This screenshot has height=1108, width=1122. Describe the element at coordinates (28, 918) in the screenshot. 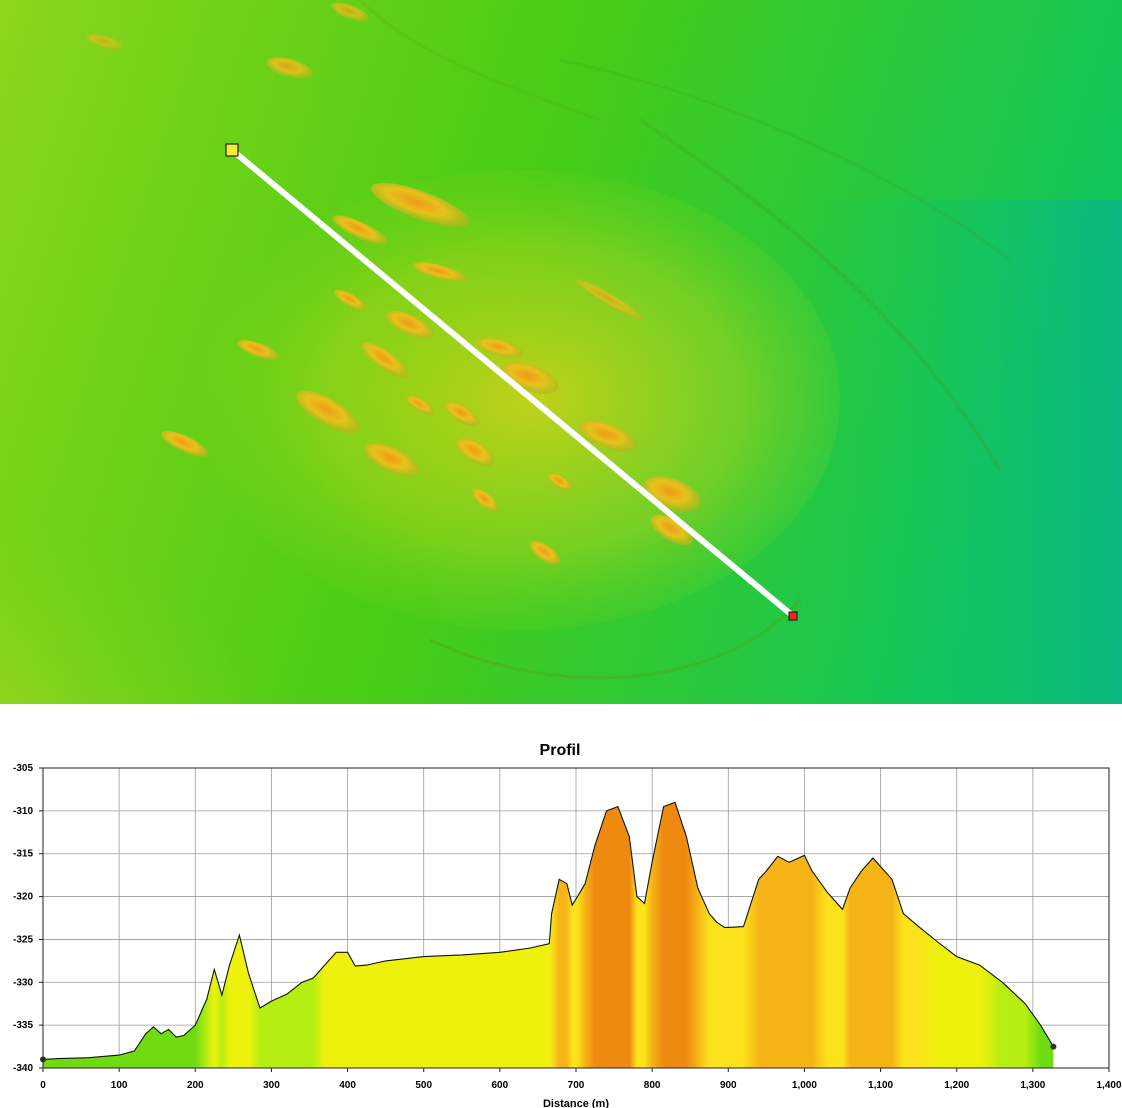

I see `y-axis-ticks: -305 -310 -315 -320 -325 -330 -335 -340` at that location.